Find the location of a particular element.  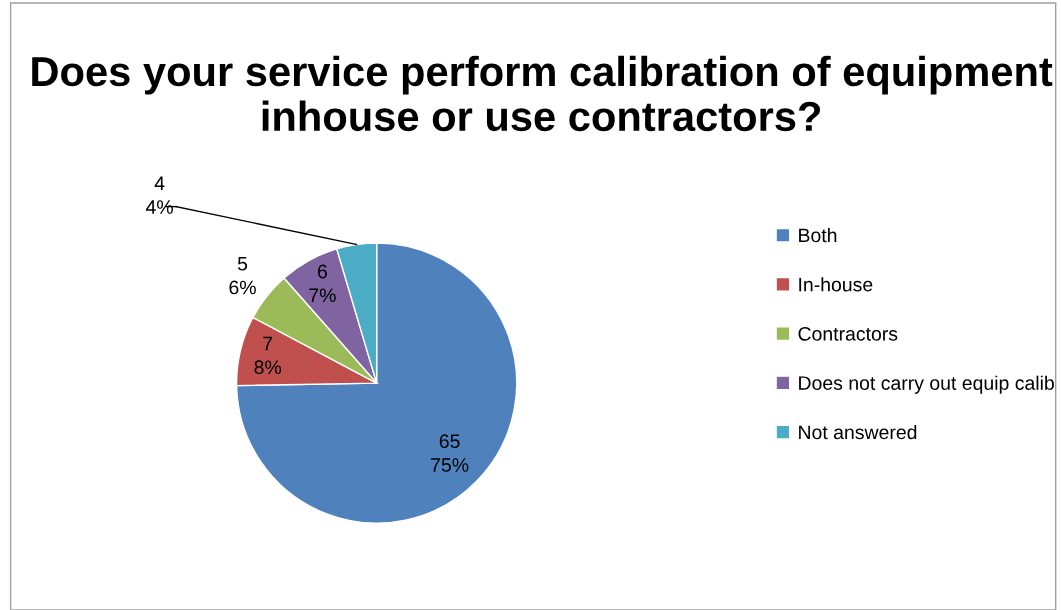

legend-label: Not answered is located at coordinates (858, 432).